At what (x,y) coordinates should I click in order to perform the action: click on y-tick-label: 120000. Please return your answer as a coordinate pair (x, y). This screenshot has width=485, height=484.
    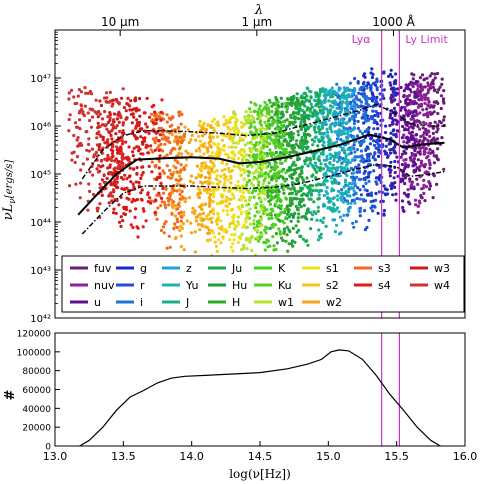
    Looking at the image, I should click on (34, 335).